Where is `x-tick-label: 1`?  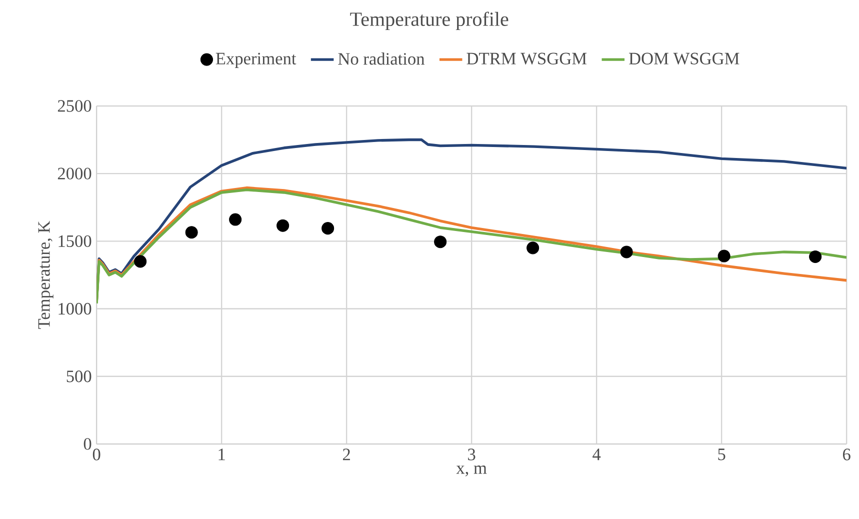
x-tick-label: 1 is located at coordinates (221, 454).